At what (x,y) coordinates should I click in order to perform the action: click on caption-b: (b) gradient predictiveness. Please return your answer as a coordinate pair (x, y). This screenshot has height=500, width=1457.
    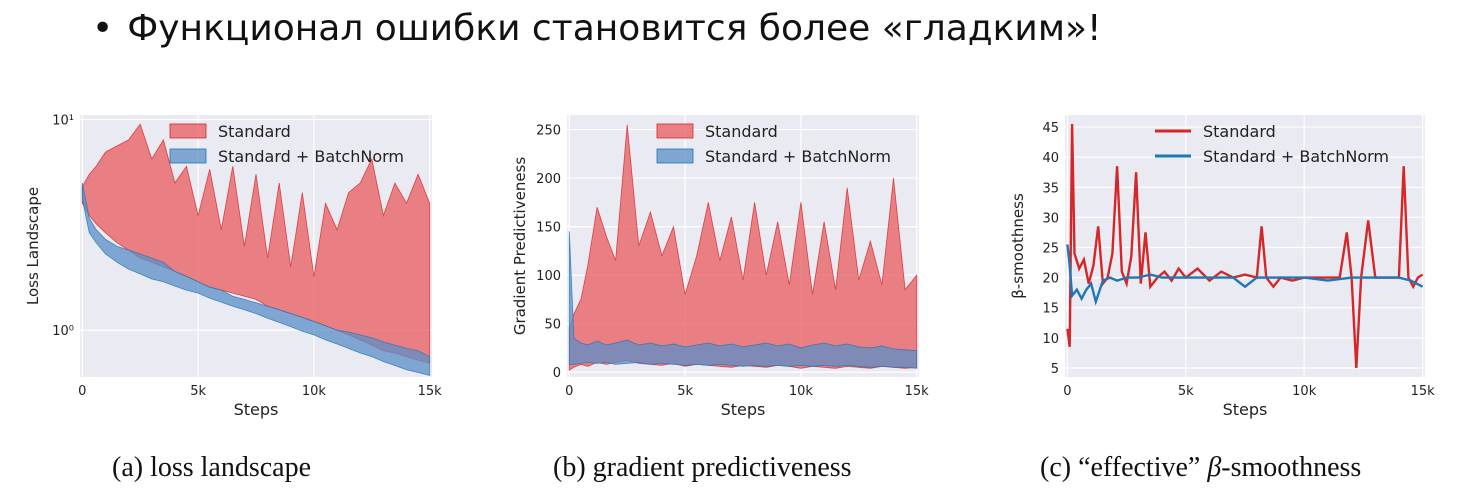
    Looking at the image, I should click on (702, 467).